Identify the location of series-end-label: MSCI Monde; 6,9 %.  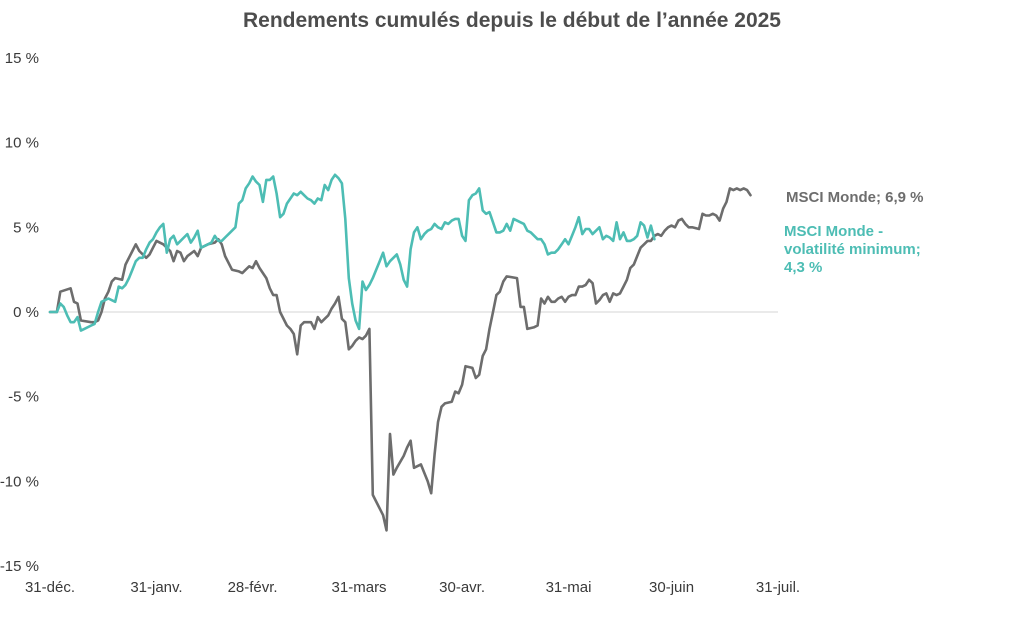
(855, 197).